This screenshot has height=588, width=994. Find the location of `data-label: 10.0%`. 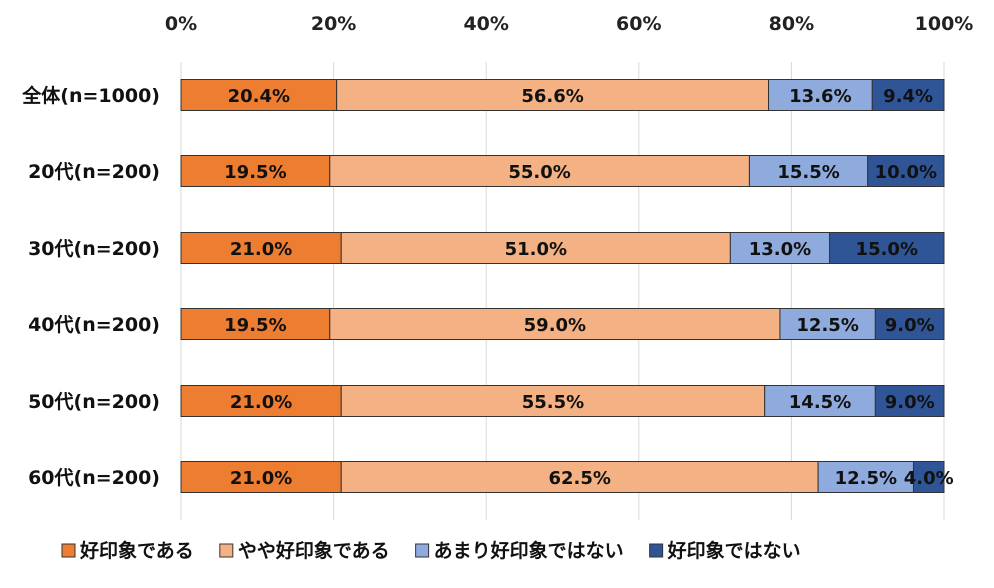

data-label: 10.0% is located at coordinates (906, 172).